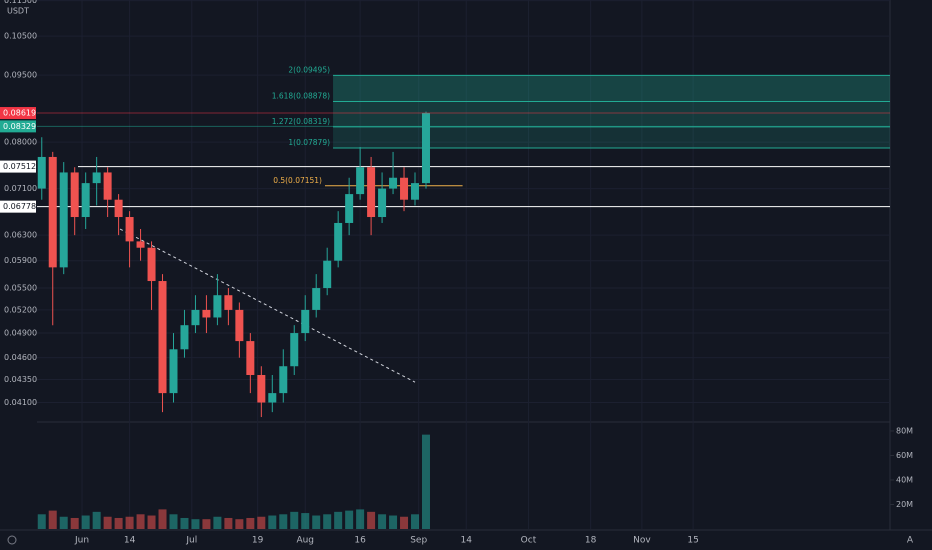 The image size is (932, 550). What do you see at coordinates (418, 541) in the screenshot?
I see `x-tick-label: Sep` at bounding box center [418, 541].